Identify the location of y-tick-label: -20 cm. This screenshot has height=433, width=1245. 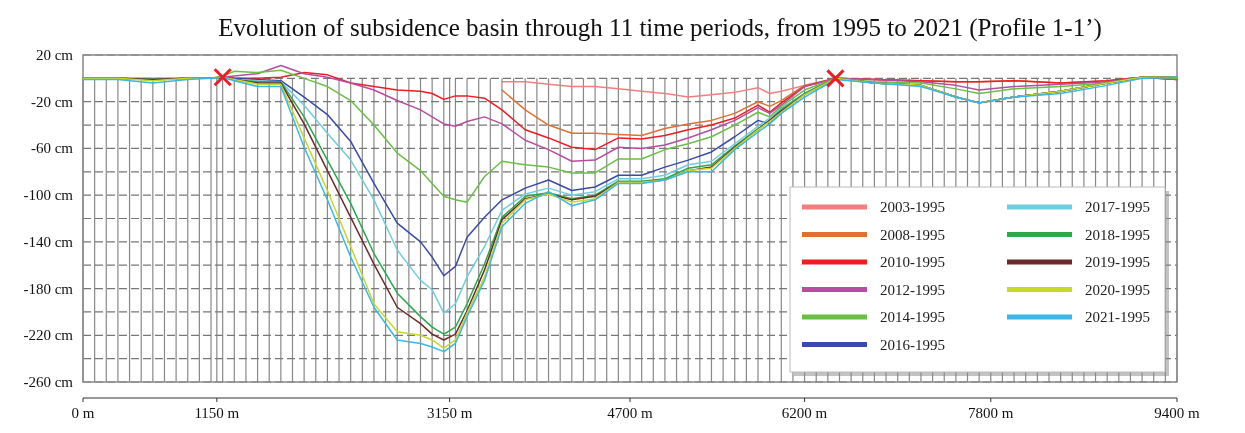
(52, 101).